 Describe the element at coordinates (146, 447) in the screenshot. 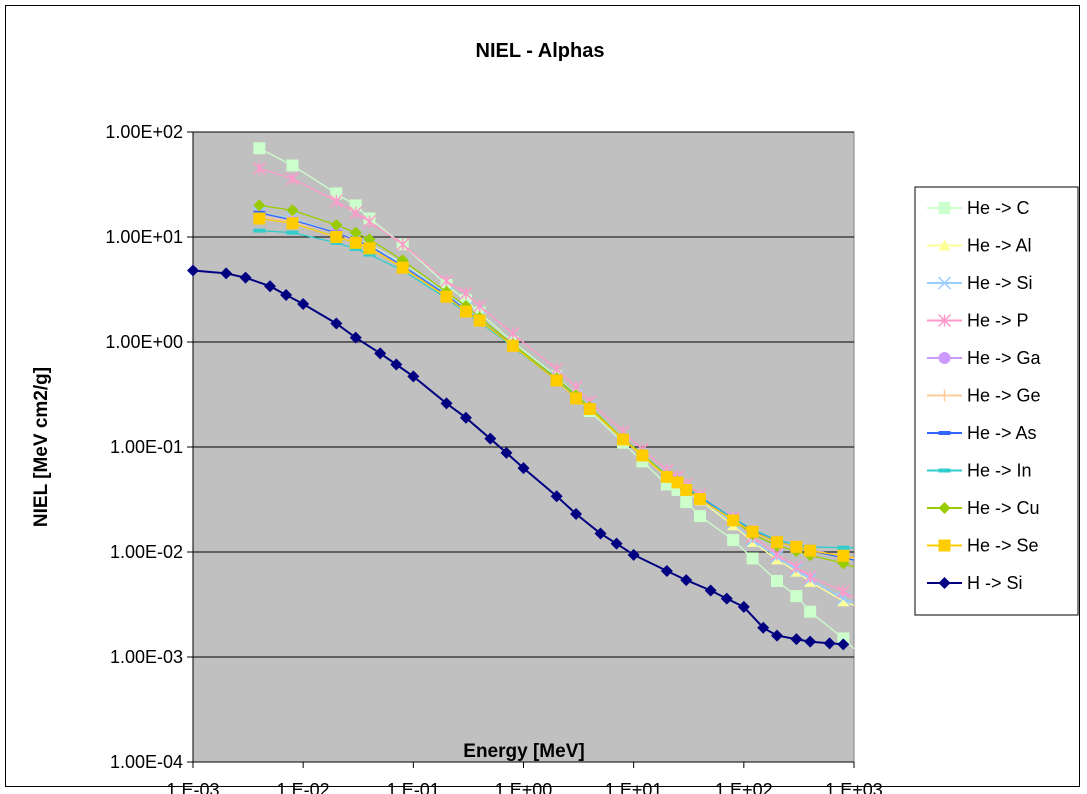

I see `y-tick-label: 1.00E-01` at that location.